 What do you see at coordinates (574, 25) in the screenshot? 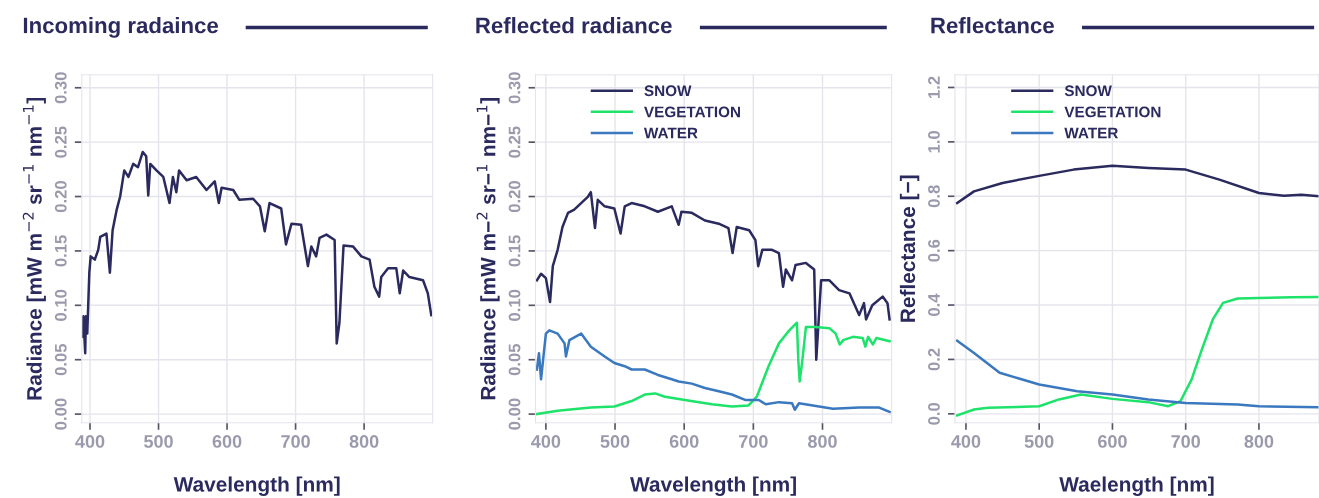
I see `chart-title: Reflected radiance` at bounding box center [574, 25].